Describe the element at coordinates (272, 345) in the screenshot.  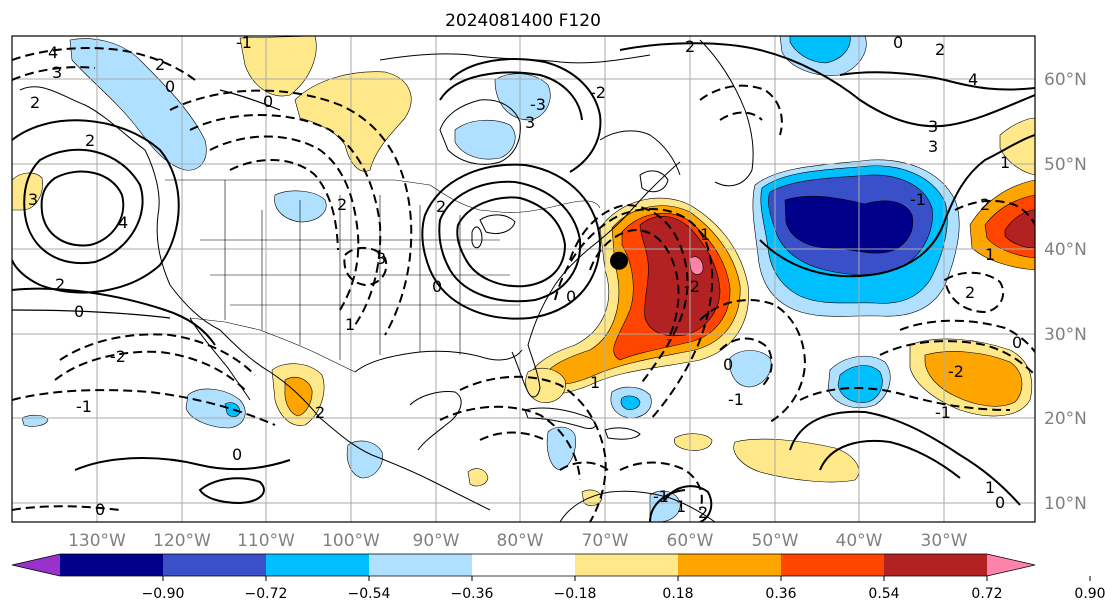
I see `us-mexico-border` at that location.